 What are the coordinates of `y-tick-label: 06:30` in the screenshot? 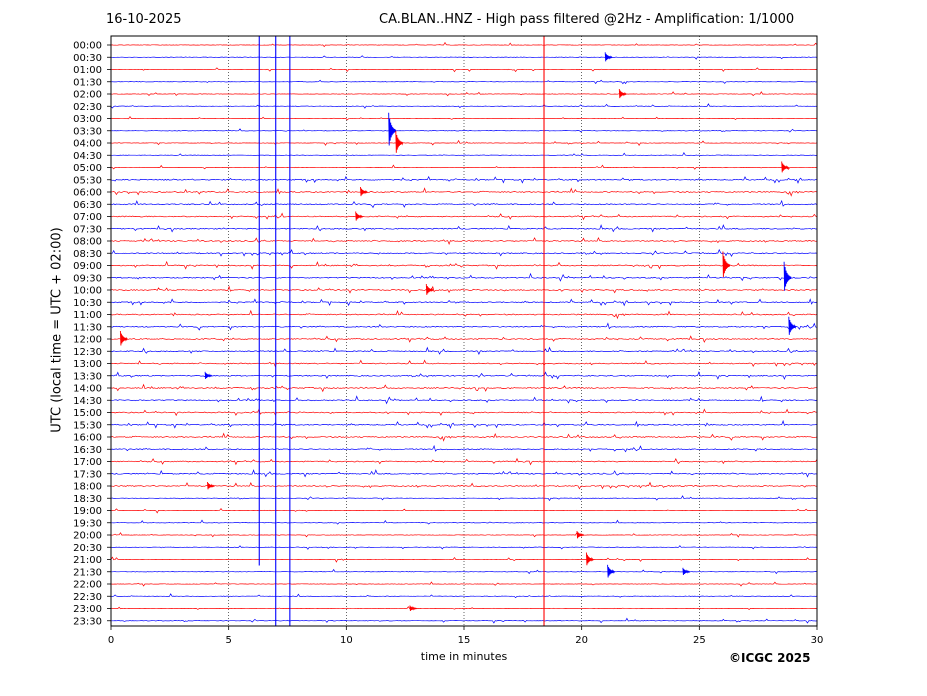 It's located at (87, 205).